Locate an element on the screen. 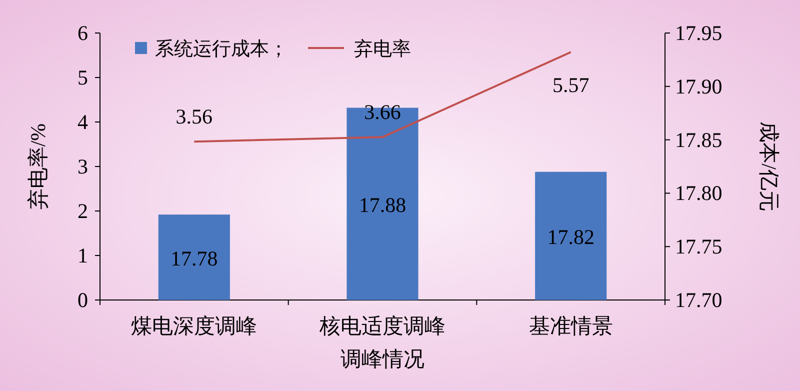 The image size is (800, 391). data-label: 5.57 is located at coordinates (571, 85).